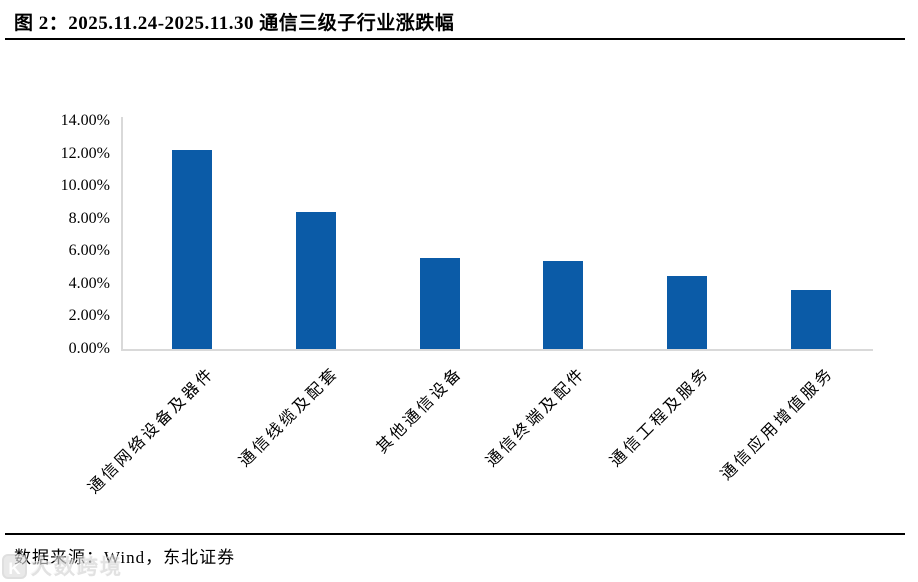 The height and width of the screenshot is (582, 918). I want to click on bar-通信线缆及配套, so click(315, 280).